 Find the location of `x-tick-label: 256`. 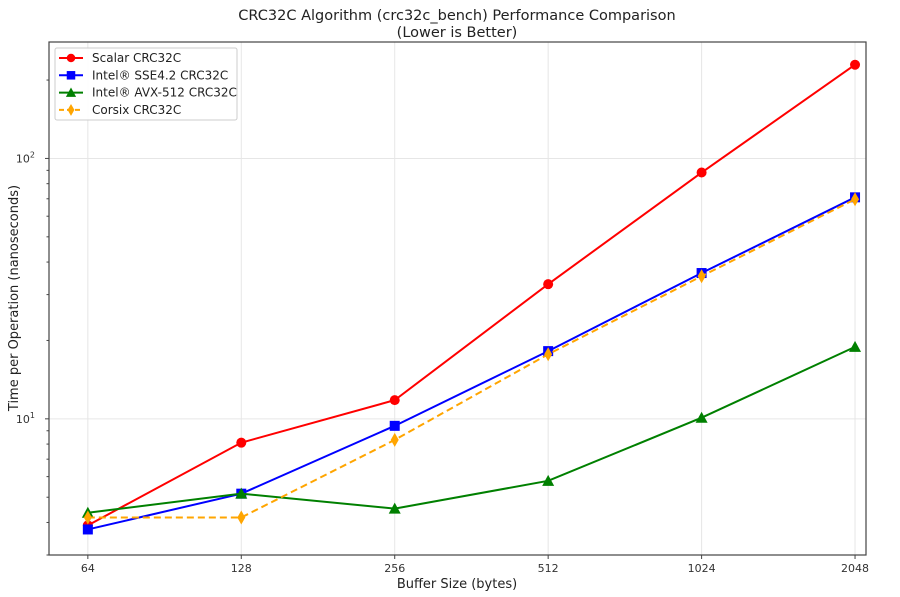

x-tick-label: 256 is located at coordinates (394, 568).